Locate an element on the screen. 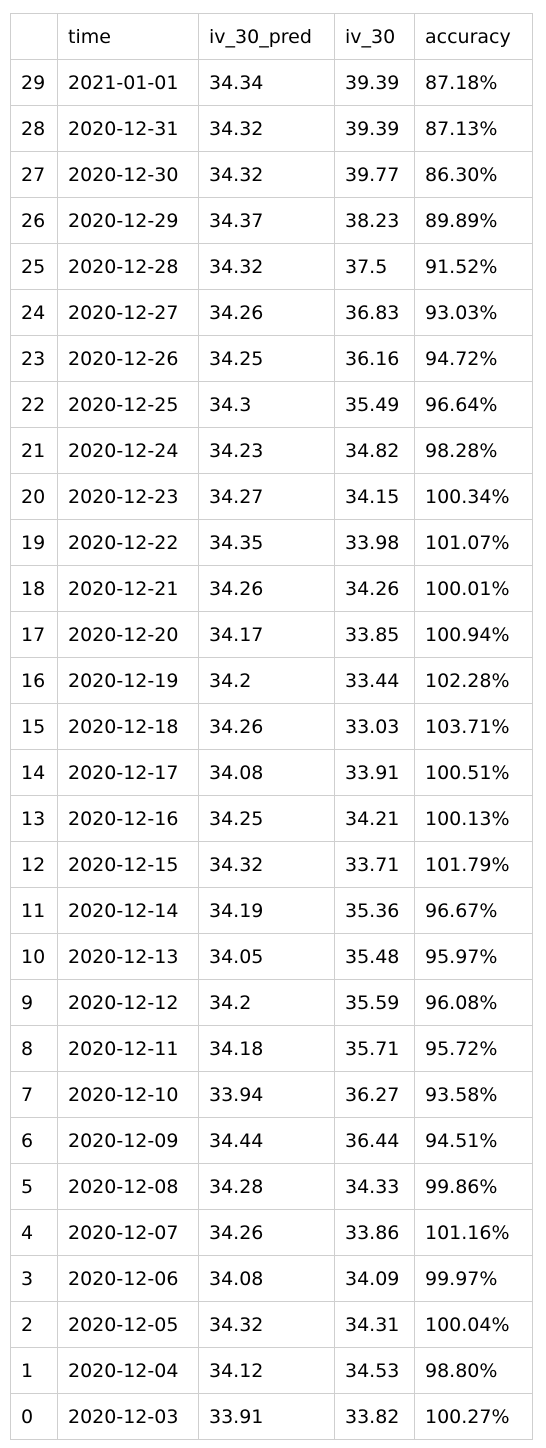 The image size is (546, 1448). accuracy-cell: 96.67% is located at coordinates (473, 910).